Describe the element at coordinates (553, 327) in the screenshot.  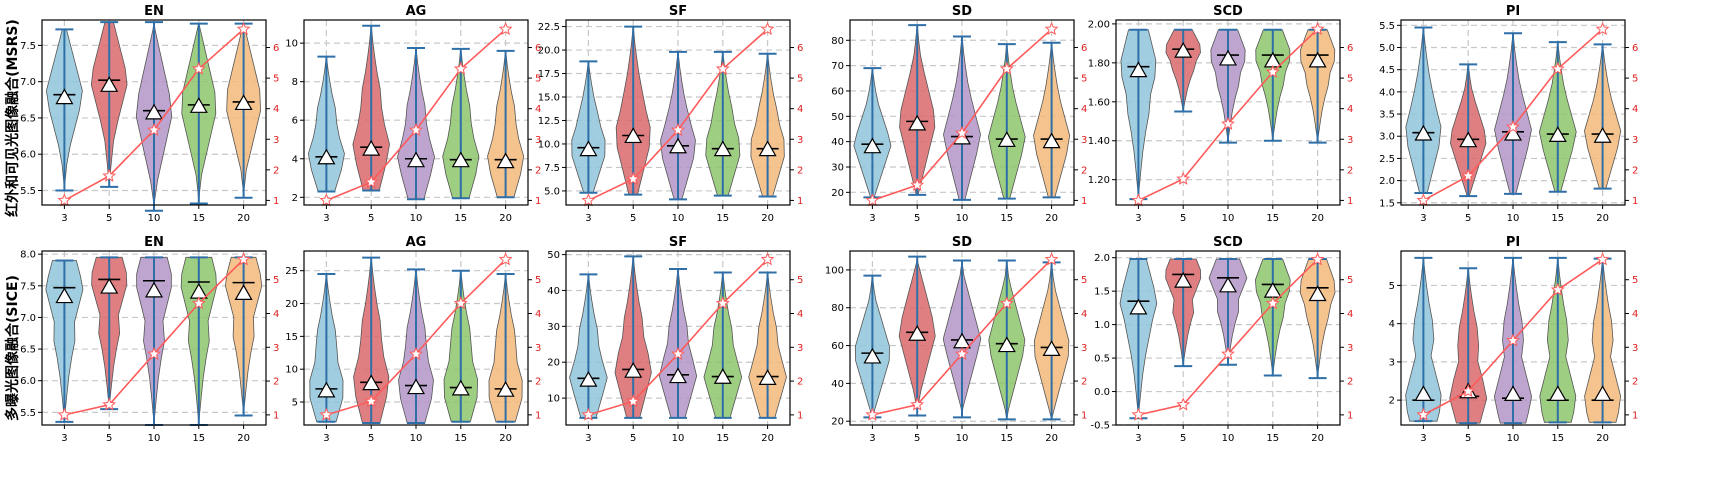
I see `y-tick-label: 30` at that location.